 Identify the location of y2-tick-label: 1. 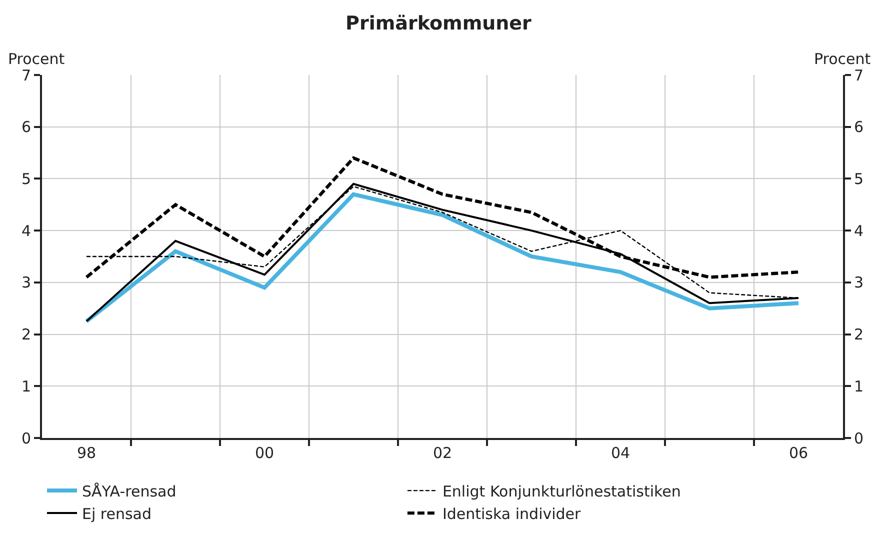
(859, 386).